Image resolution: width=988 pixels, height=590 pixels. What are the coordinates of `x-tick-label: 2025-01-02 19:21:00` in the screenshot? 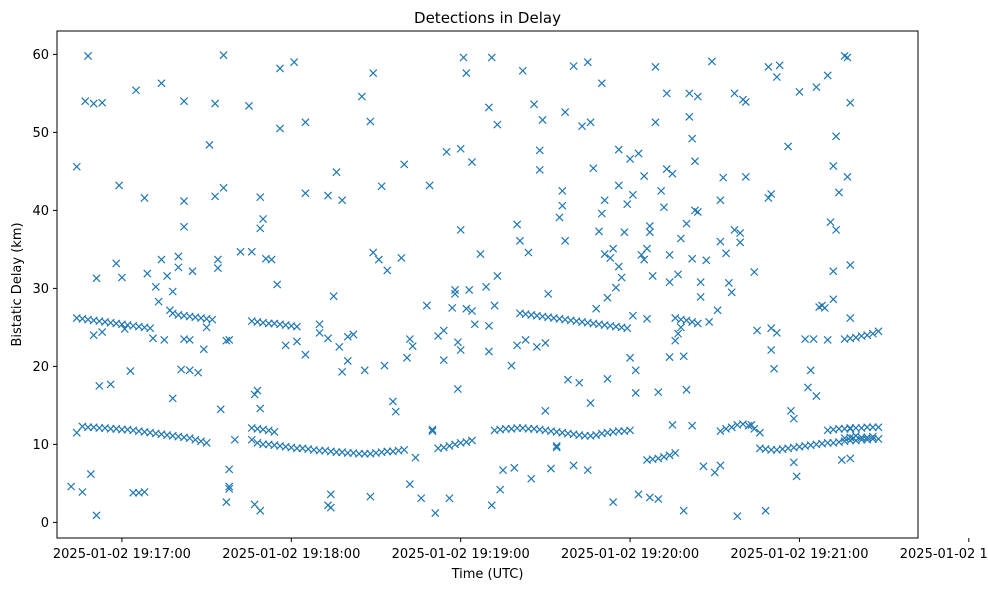 It's located at (799, 554).